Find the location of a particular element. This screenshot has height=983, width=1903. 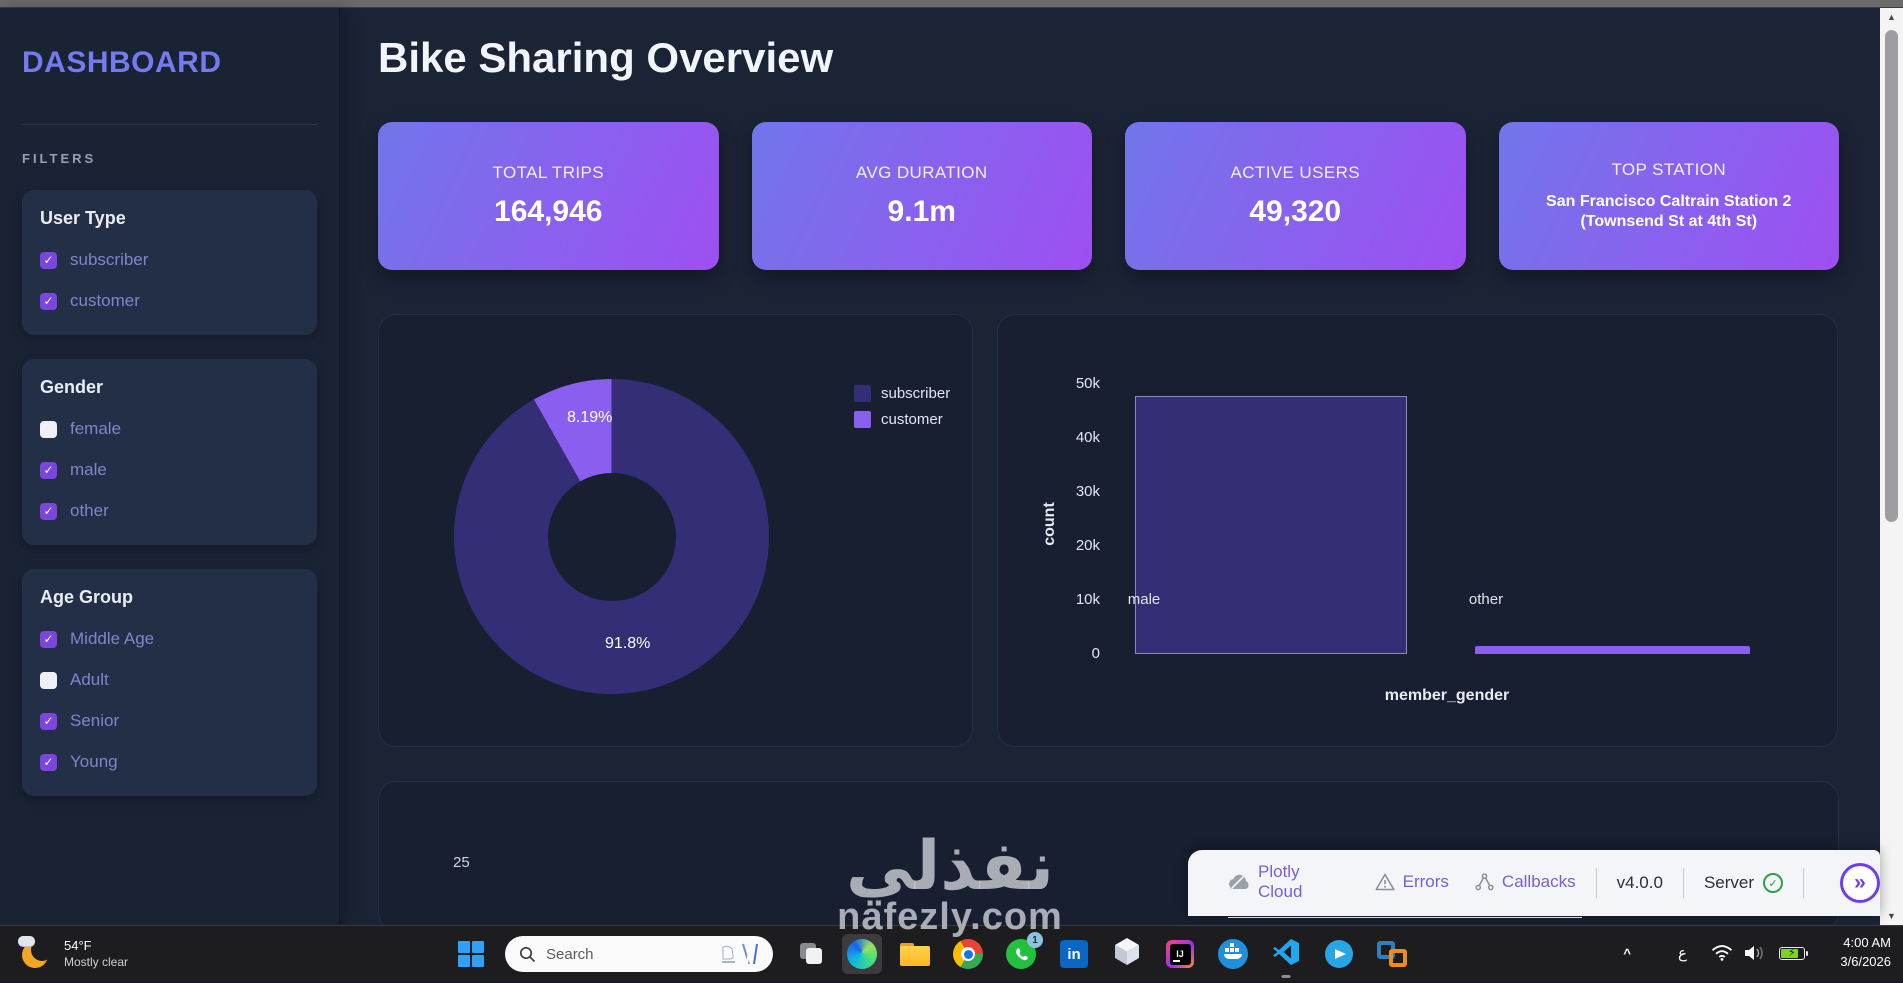

x-axis-tick: male is located at coordinates (1144, 599).